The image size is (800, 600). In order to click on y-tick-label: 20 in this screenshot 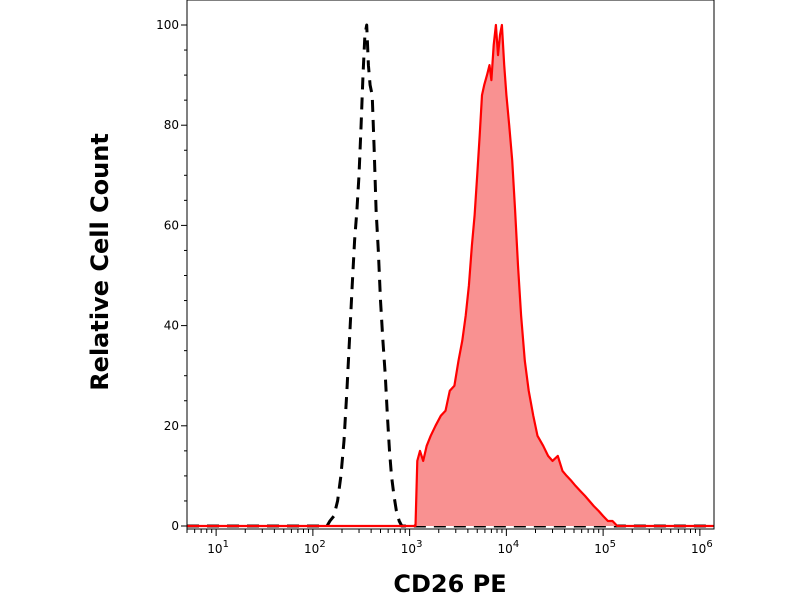, I will do `click(171, 426)`.